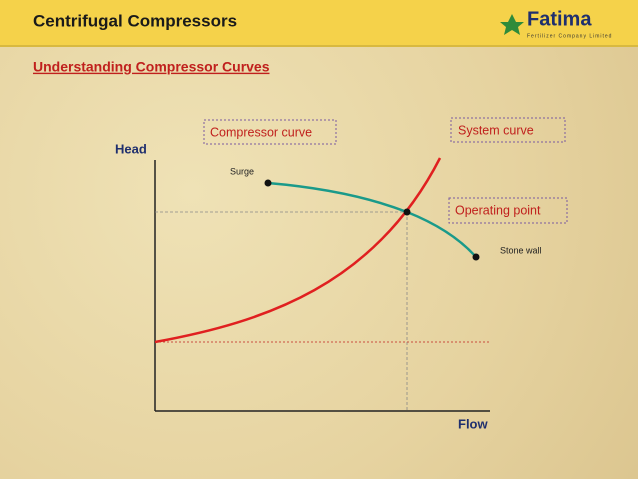 This screenshot has width=638, height=479. What do you see at coordinates (476, 257) in the screenshot?
I see `stone-wall-point` at bounding box center [476, 257].